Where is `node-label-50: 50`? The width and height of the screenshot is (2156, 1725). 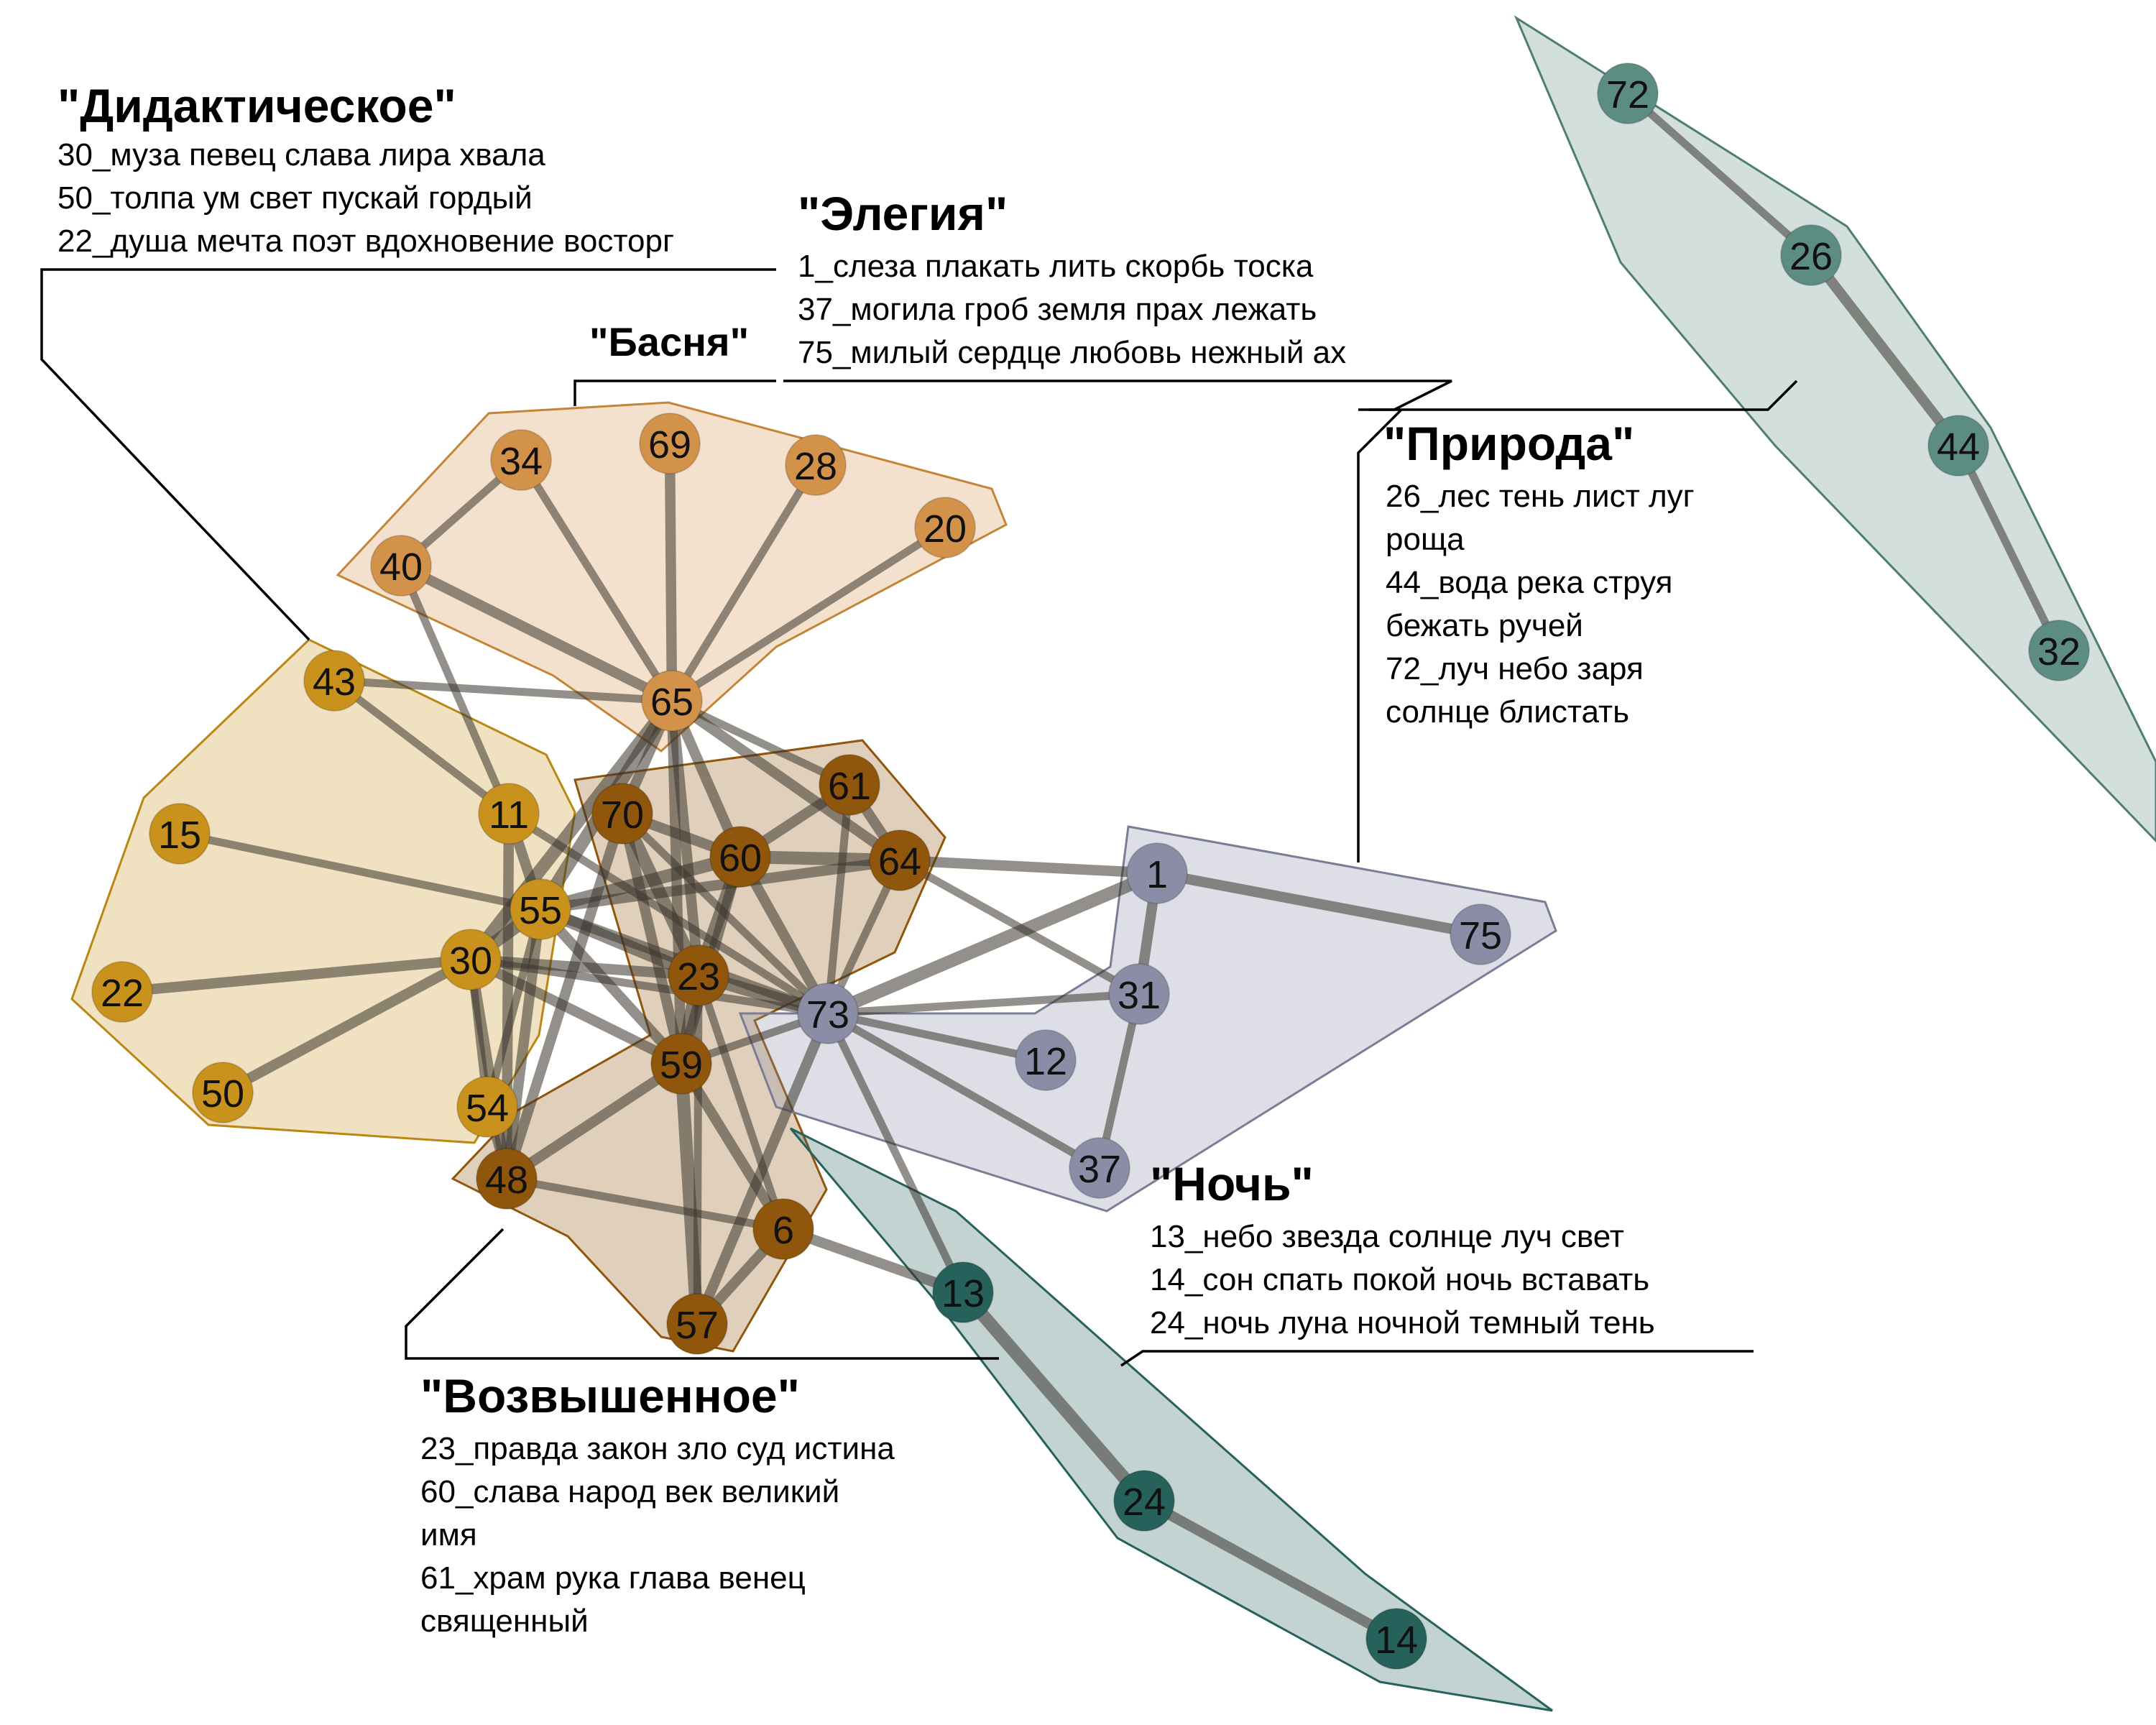 node-label-50: 50 is located at coordinates (223, 1094).